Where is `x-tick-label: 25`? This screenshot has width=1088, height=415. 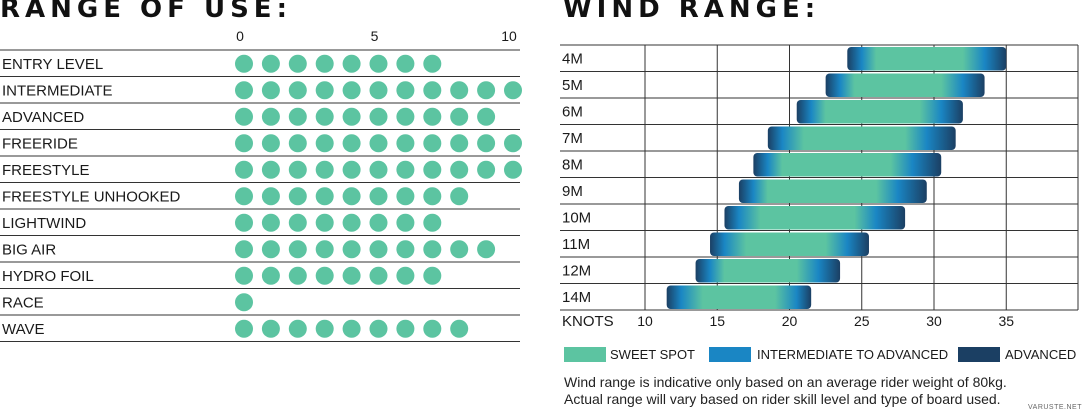 x-tick-label: 25 is located at coordinates (862, 321).